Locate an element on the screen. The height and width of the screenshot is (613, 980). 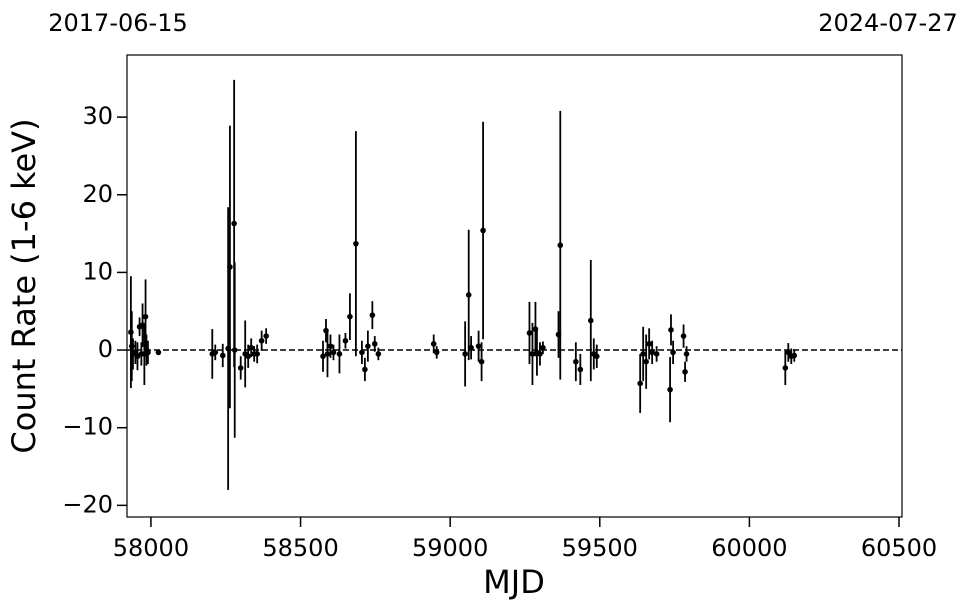
y-tick-label: 30 is located at coordinates (97, 116).